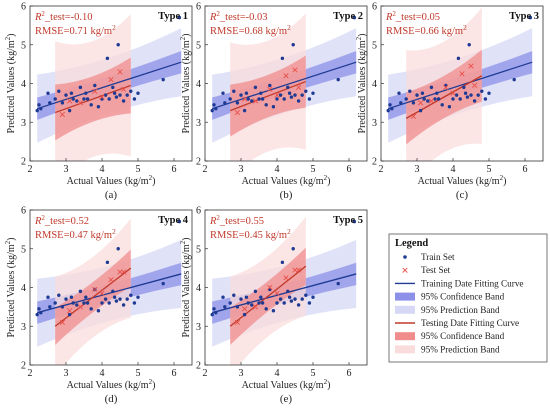  Describe the element at coordinates (198, 288) in the screenshot. I see `y-tick-label: 4` at that location.